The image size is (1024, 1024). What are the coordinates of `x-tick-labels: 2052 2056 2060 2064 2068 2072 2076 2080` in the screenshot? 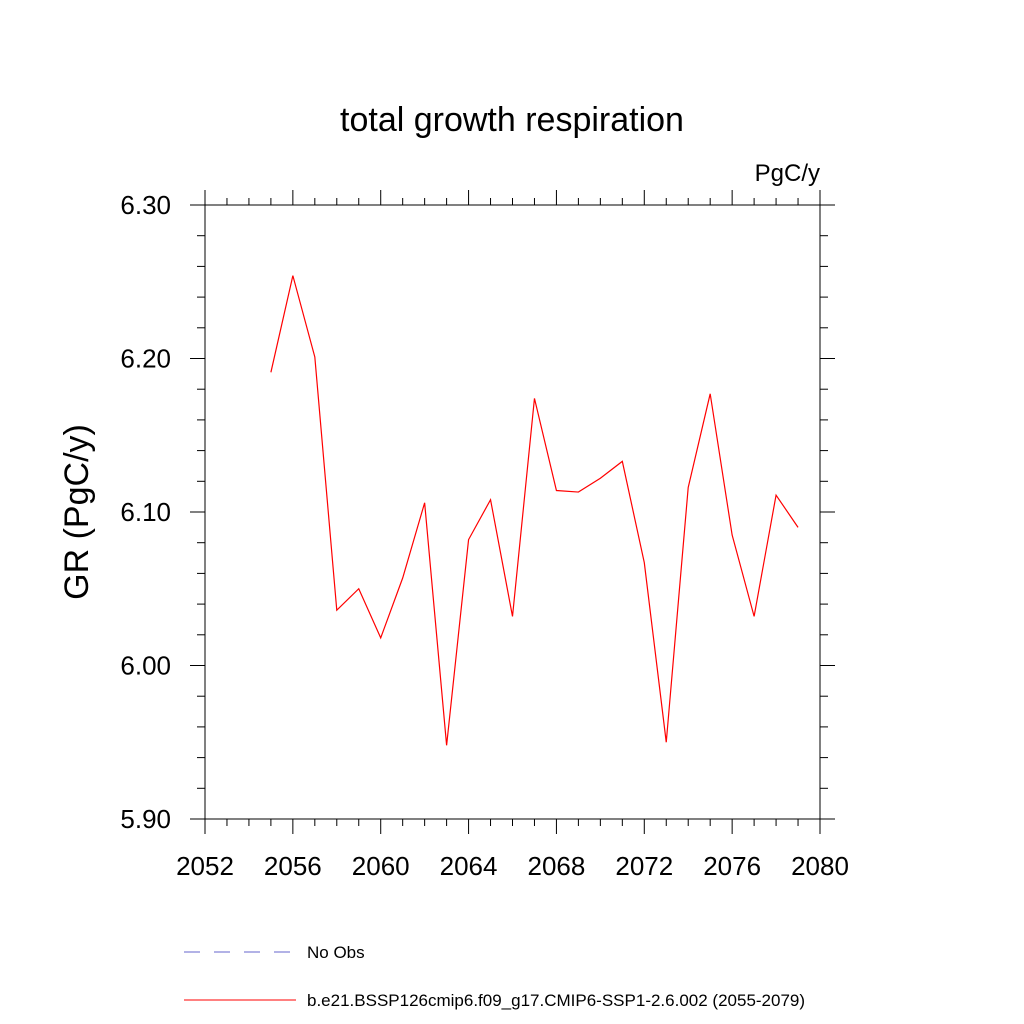 It's located at (512, 866).